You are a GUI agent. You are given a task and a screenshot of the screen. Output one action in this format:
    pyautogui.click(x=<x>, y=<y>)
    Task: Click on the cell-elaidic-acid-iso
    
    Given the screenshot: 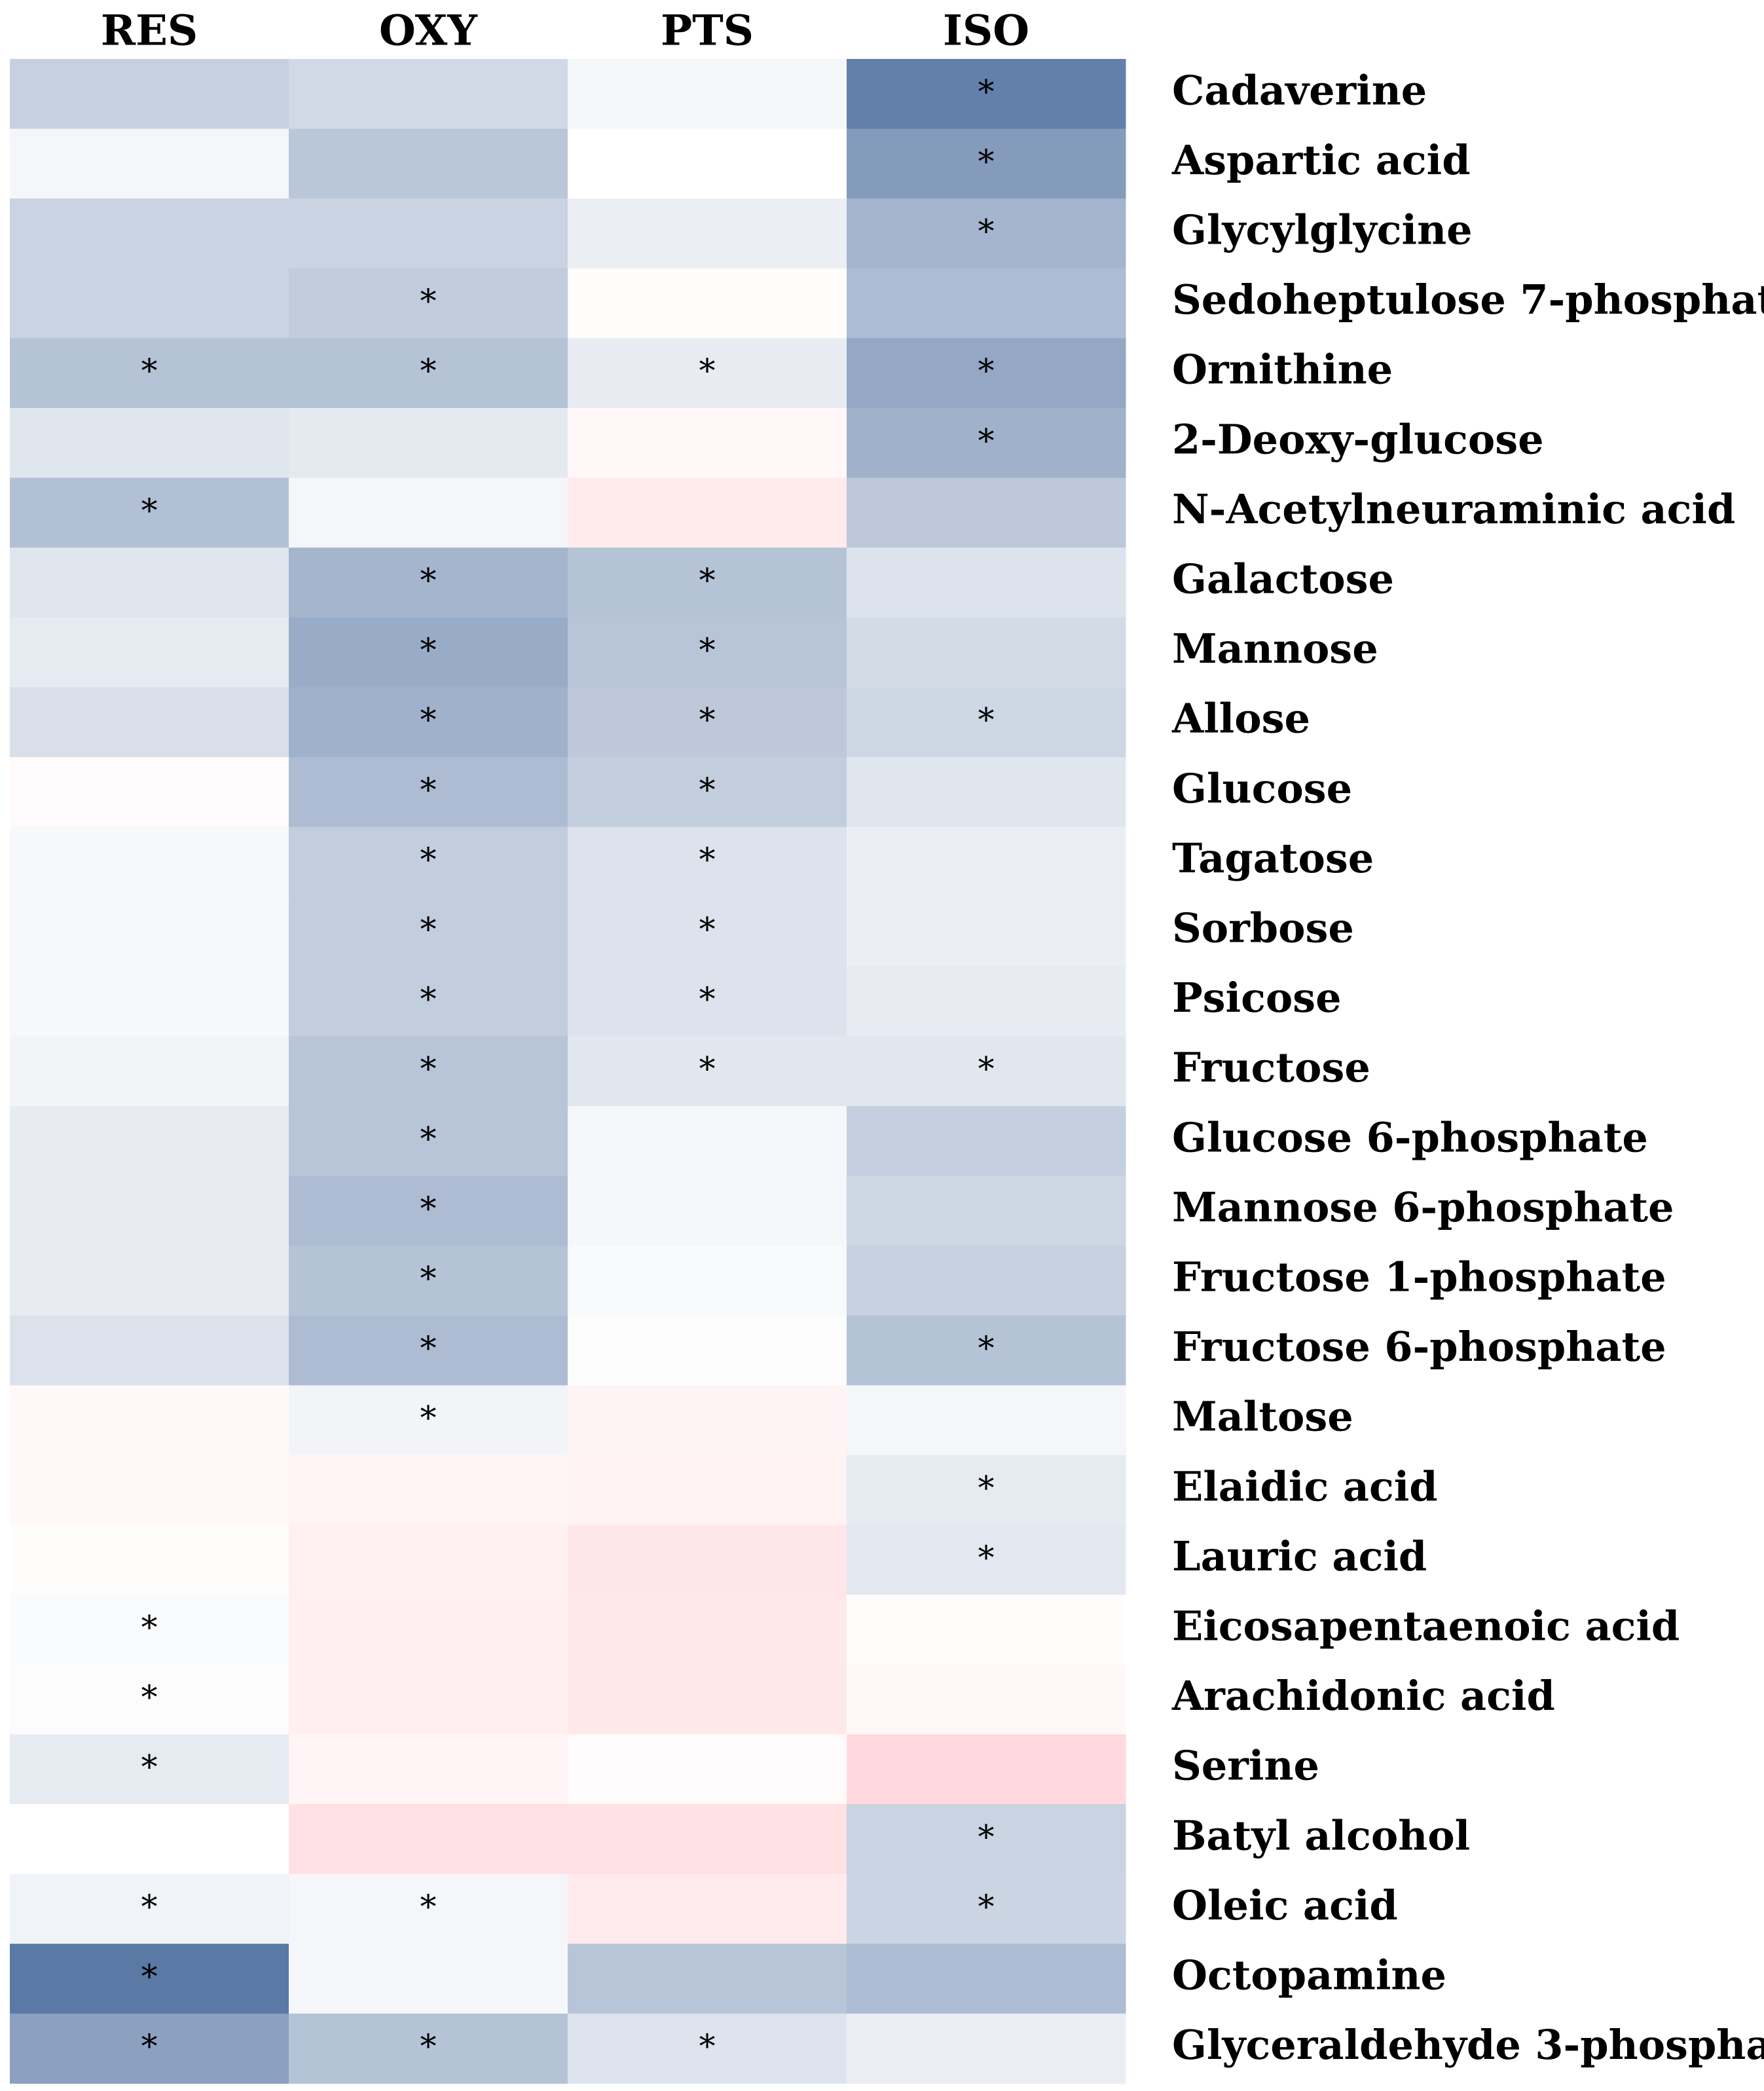 What is the action you would take?
    pyautogui.click(x=987, y=1490)
    